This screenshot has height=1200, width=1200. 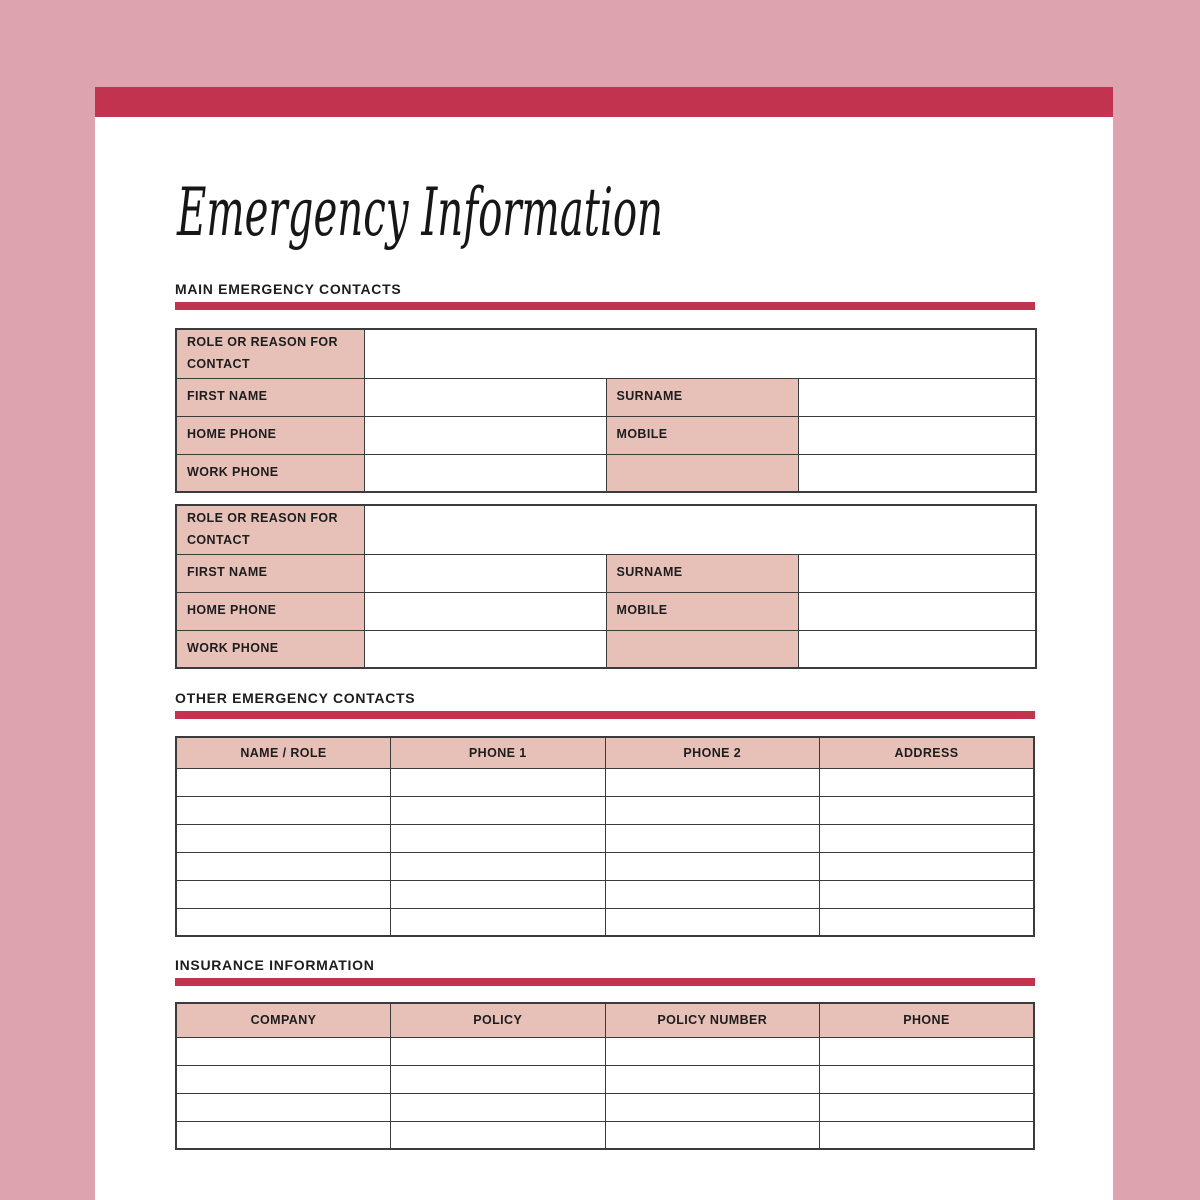 I want to click on column-header: PHONE, so click(x=927, y=1020).